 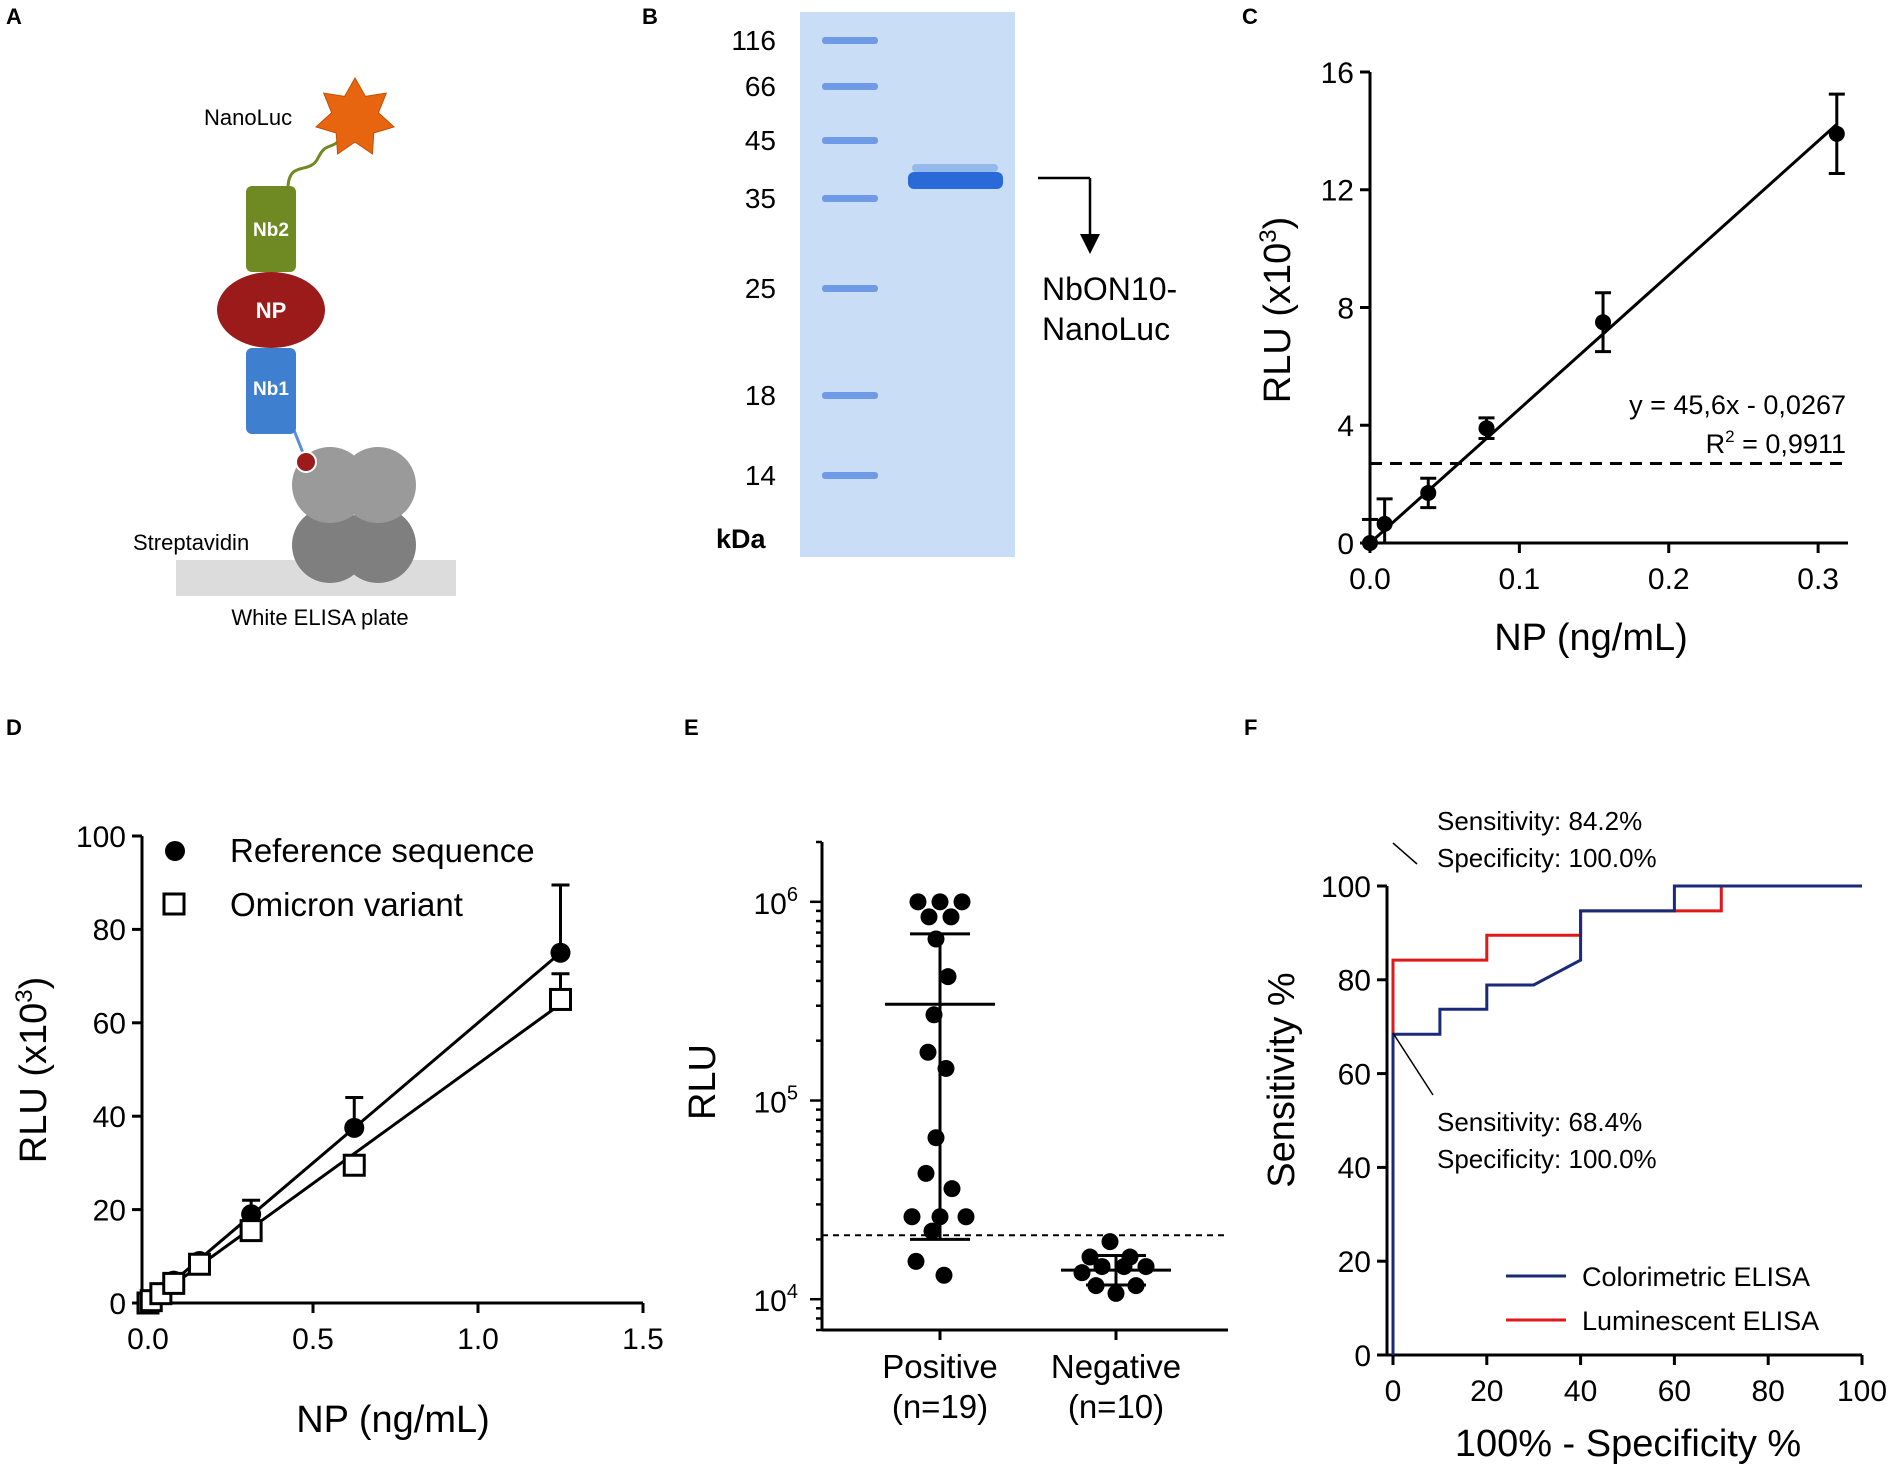 What do you see at coordinates (907, 284) in the screenshot?
I see `gel-background` at bounding box center [907, 284].